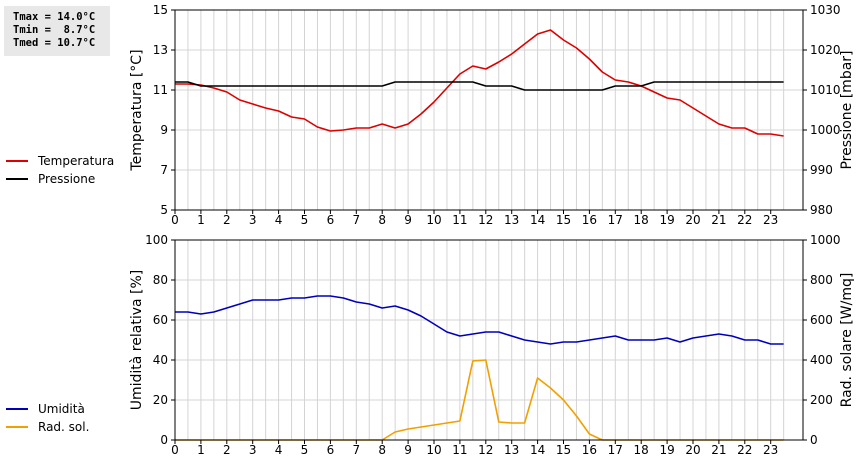 The image size is (860, 460). I want to click on legend-item-rad-sol: Rad. sol., so click(47, 427).